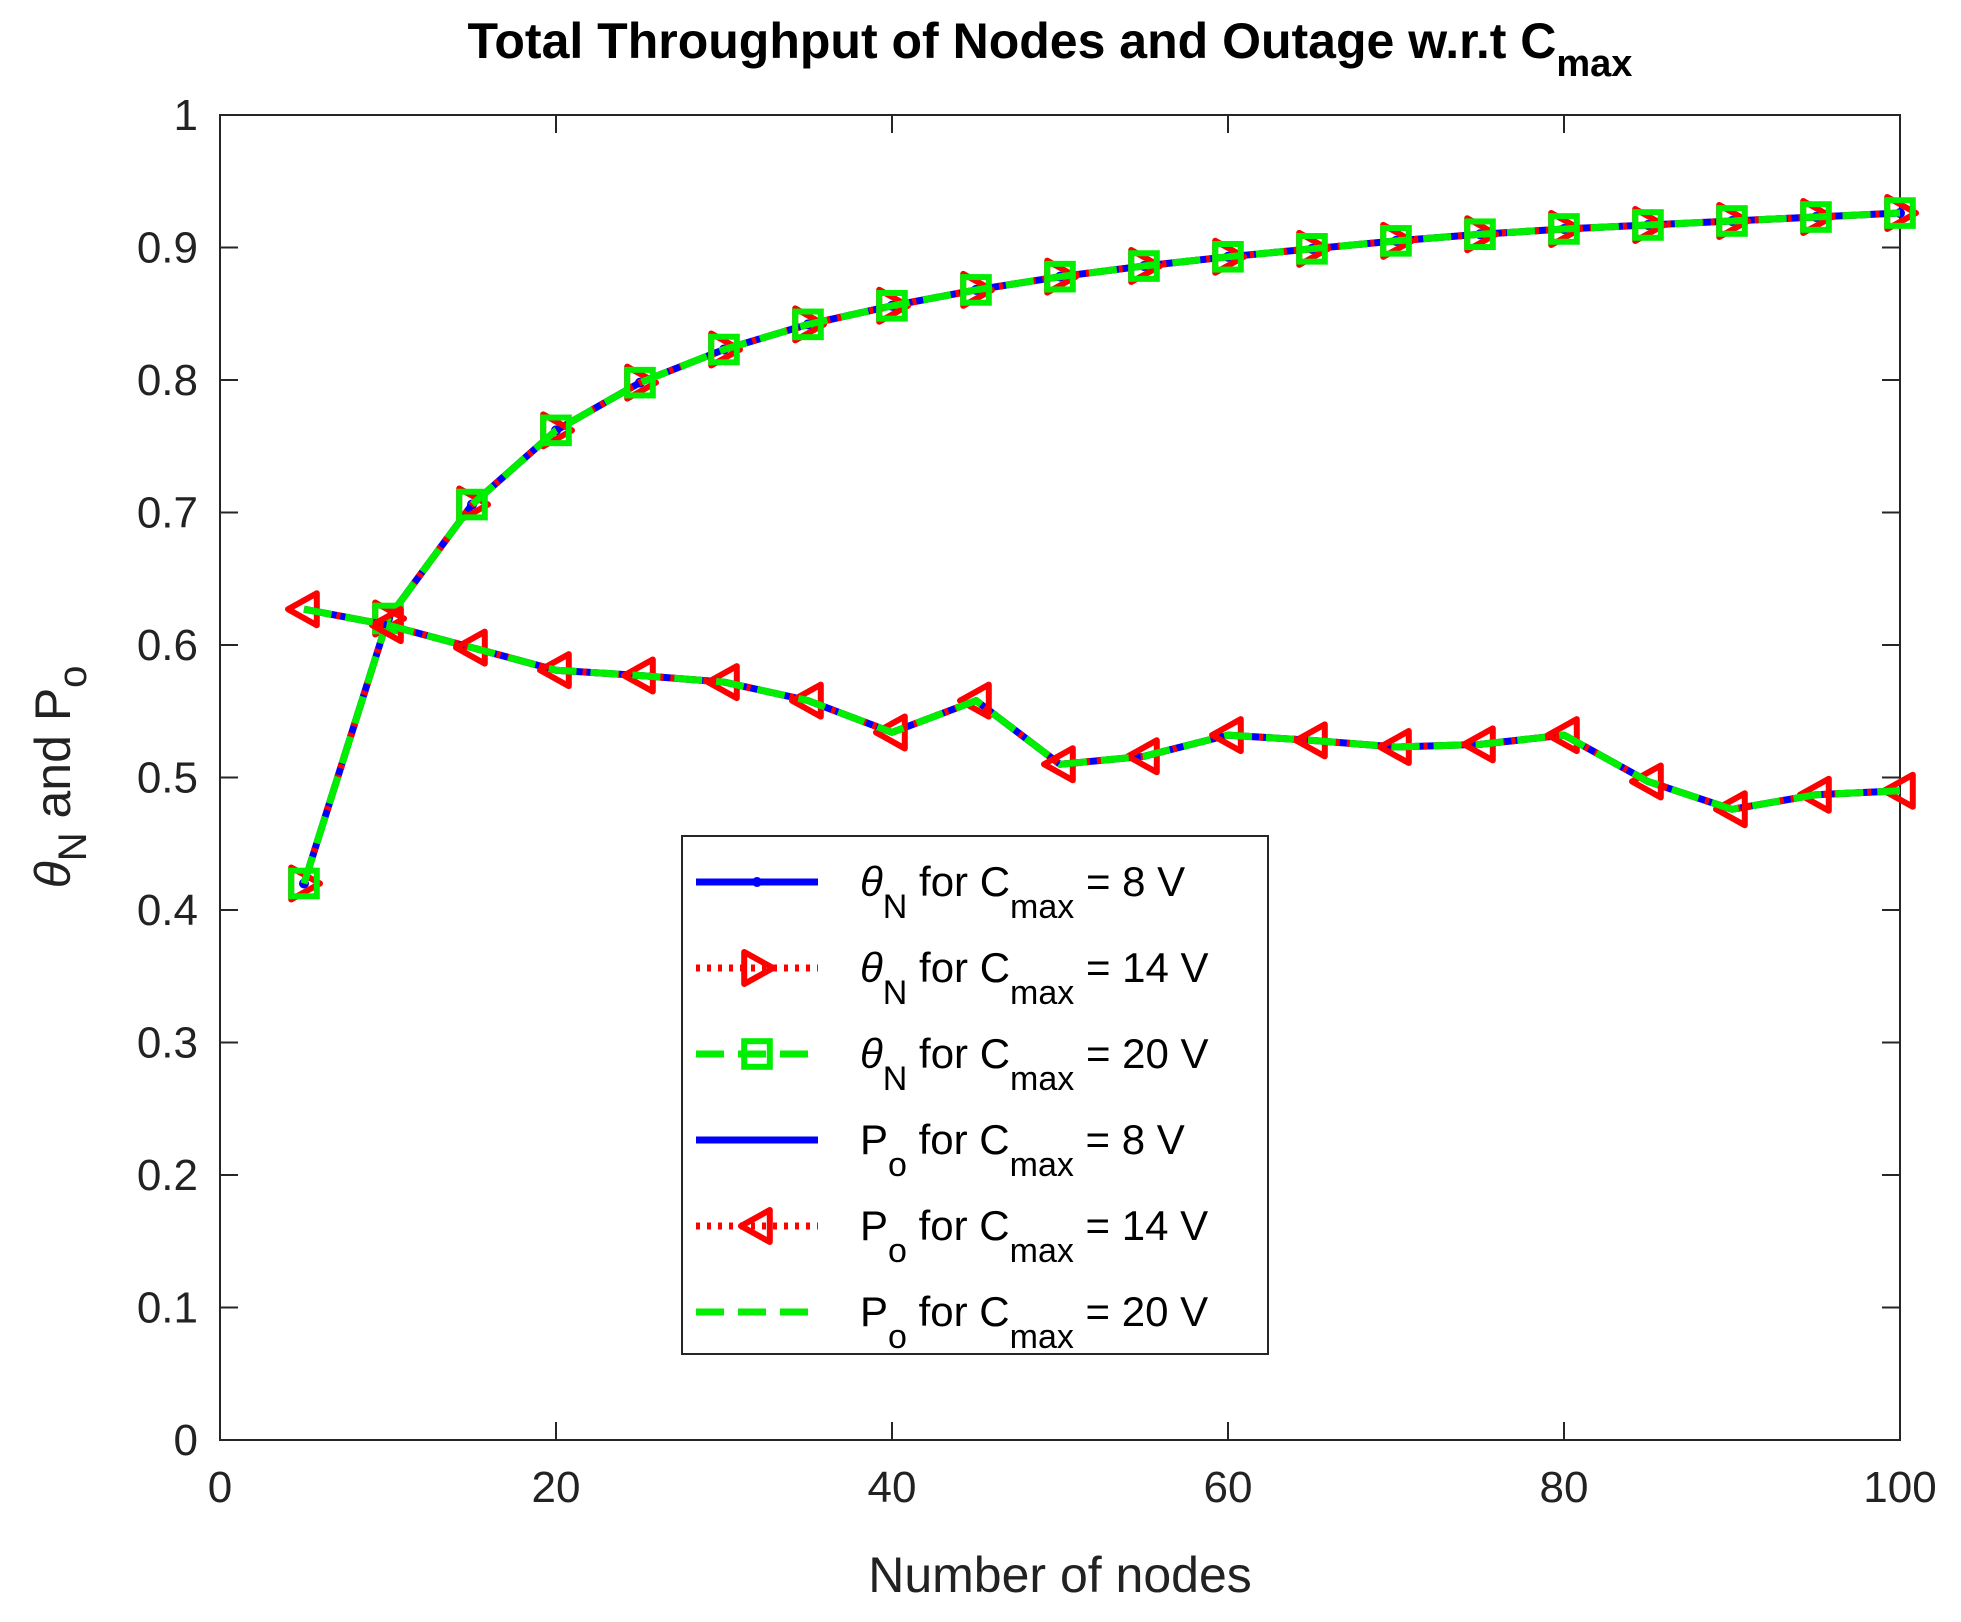  What do you see at coordinates (167, 1308) in the screenshot?
I see `y-tick-label: 0.1` at bounding box center [167, 1308].